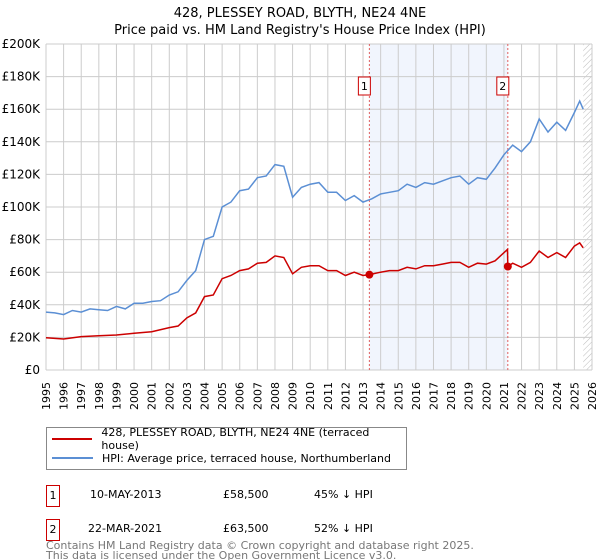  What do you see at coordinates (343, 528) in the screenshot?
I see `transaction-hpi: 52% ↓ HPI` at bounding box center [343, 528].